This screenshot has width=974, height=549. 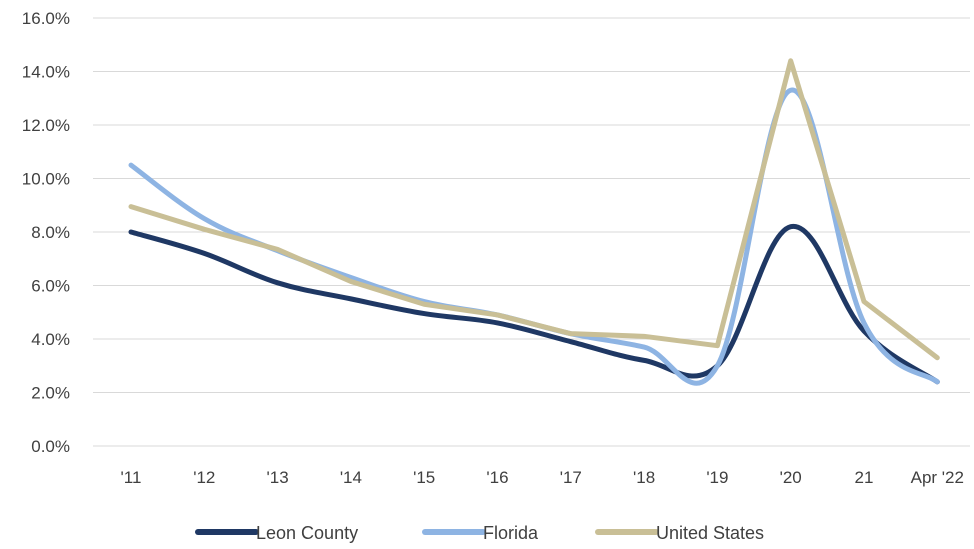 I want to click on y-tick-label: 6.0%, so click(x=50, y=286).